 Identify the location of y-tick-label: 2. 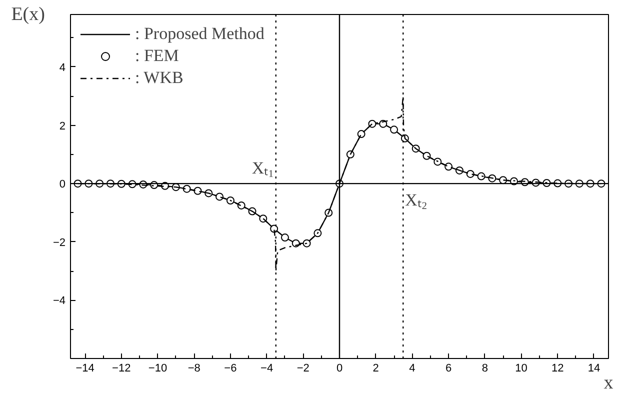
(62, 126).